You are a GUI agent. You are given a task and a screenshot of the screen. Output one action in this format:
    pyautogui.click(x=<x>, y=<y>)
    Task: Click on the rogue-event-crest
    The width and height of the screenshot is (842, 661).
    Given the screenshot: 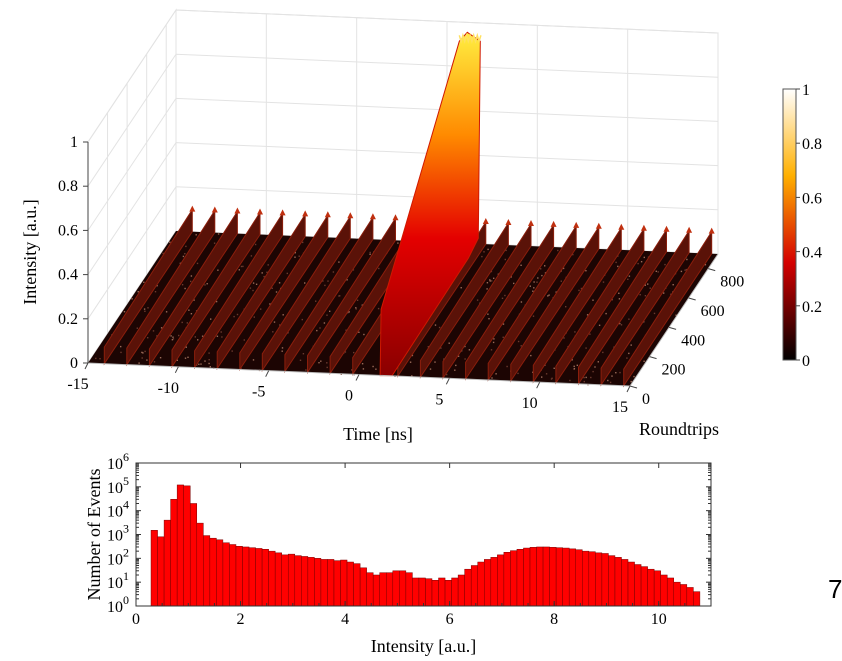 What is the action you would take?
    pyautogui.click(x=470, y=38)
    